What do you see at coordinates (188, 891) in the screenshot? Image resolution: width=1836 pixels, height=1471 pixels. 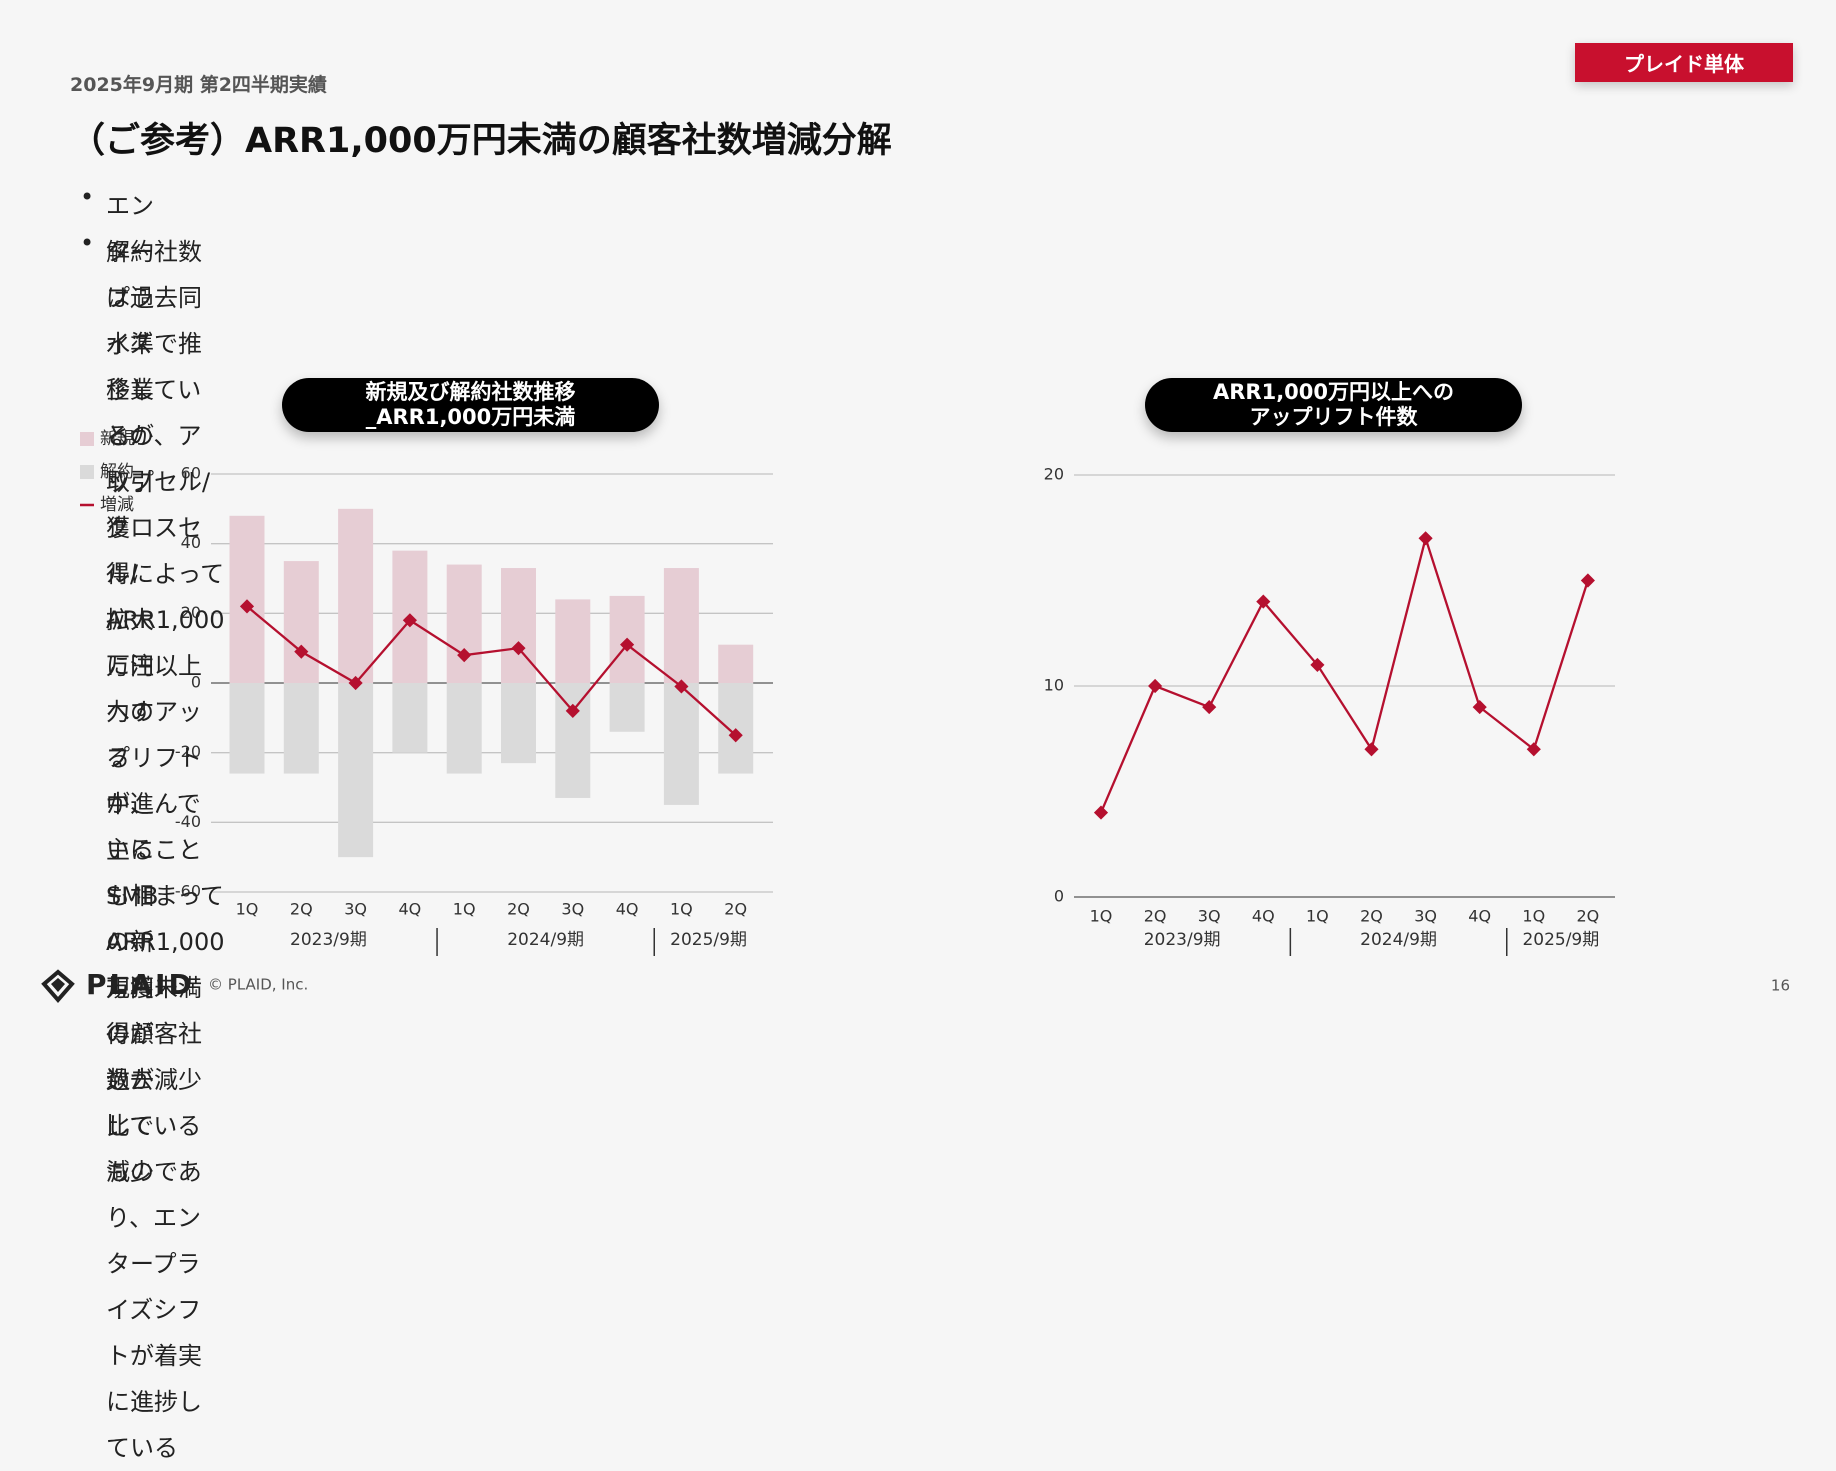 I see `y-tick-label: -60` at bounding box center [188, 891].